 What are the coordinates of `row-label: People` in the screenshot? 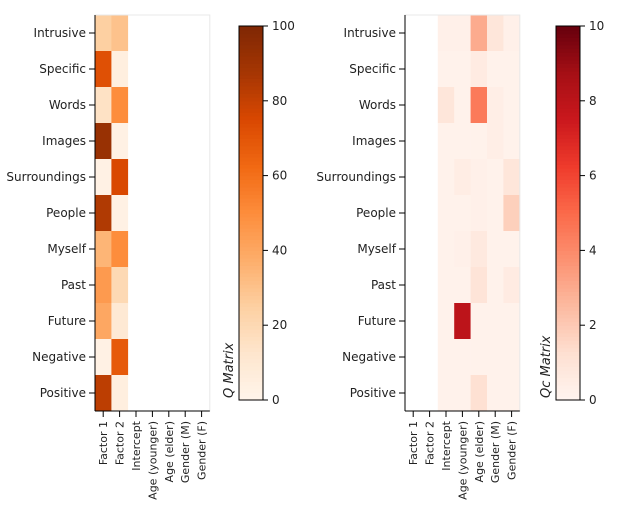 It's located at (66, 213).